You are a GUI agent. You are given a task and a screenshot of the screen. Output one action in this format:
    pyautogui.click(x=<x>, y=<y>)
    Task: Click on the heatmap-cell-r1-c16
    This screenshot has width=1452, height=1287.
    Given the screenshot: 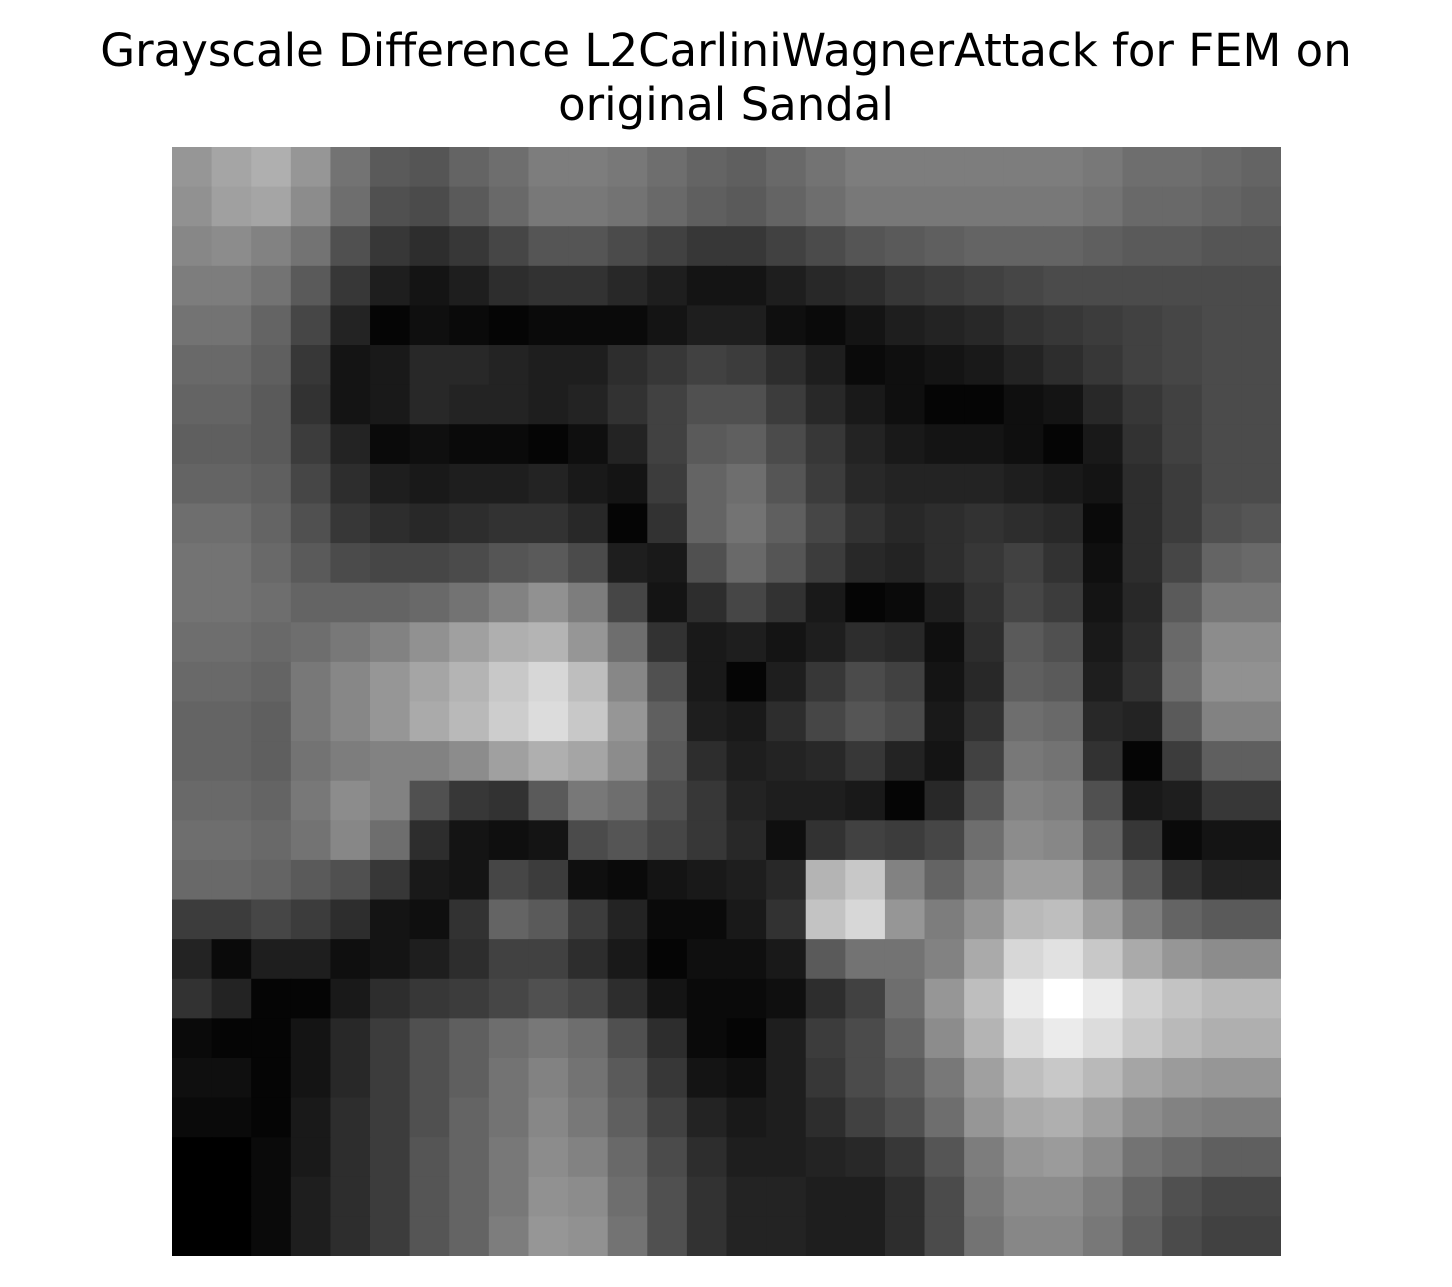 What is the action you would take?
    pyautogui.click(x=825, y=206)
    